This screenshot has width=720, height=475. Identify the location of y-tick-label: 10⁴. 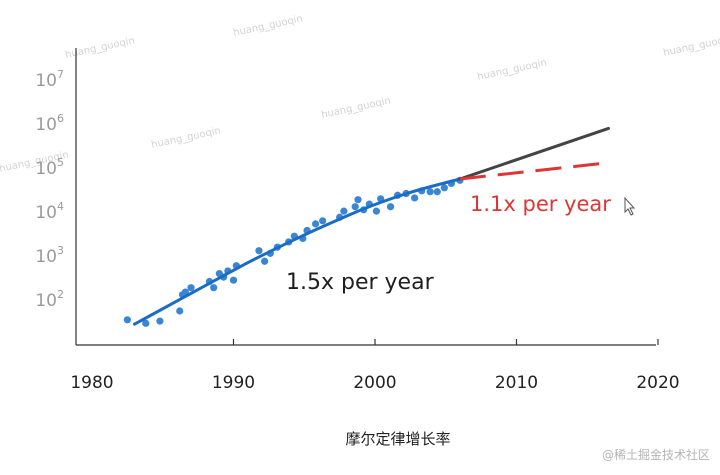
(49, 211).